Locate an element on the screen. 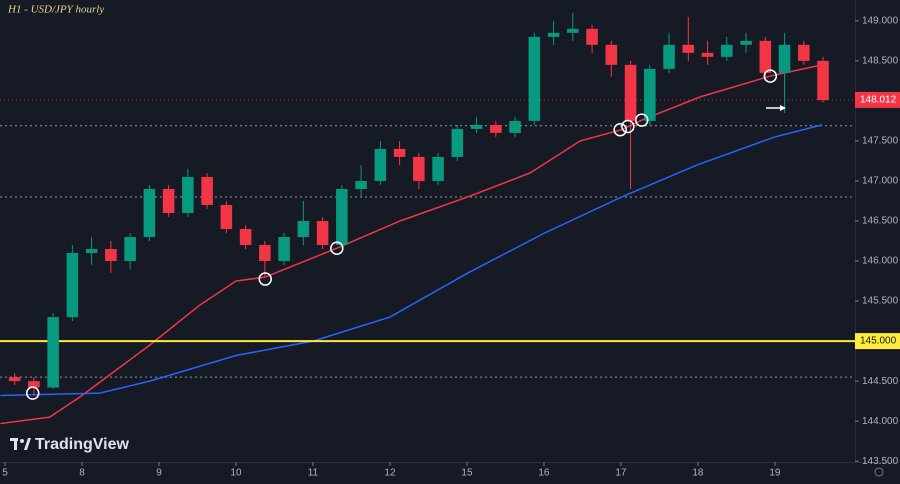  y-tick-label: 146.000 is located at coordinates (880, 261).